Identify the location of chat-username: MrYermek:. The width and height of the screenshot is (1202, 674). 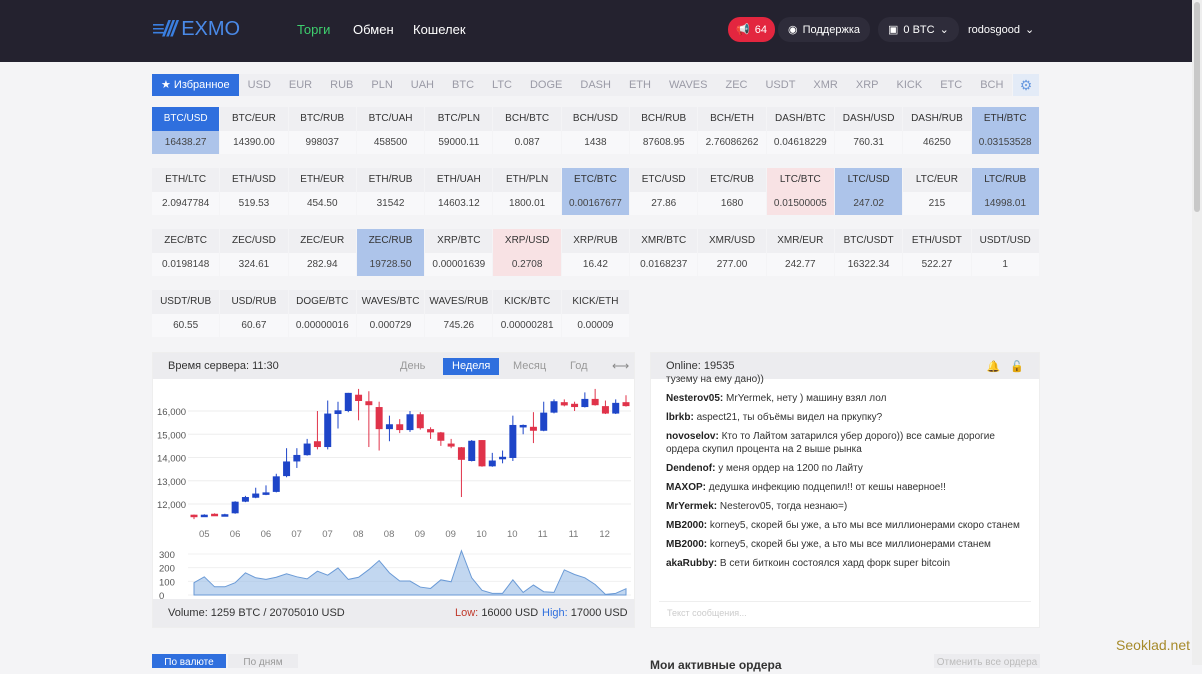
(692, 506).